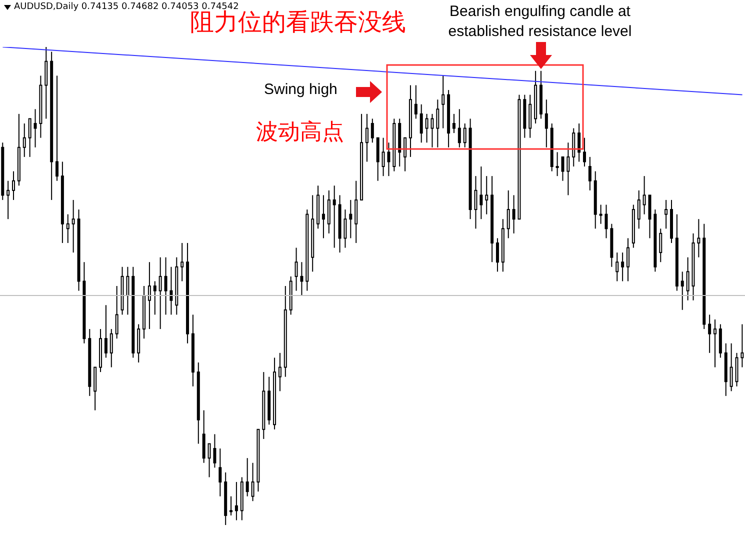  What do you see at coordinates (301, 89) in the screenshot?
I see `annotation: Swing high` at bounding box center [301, 89].